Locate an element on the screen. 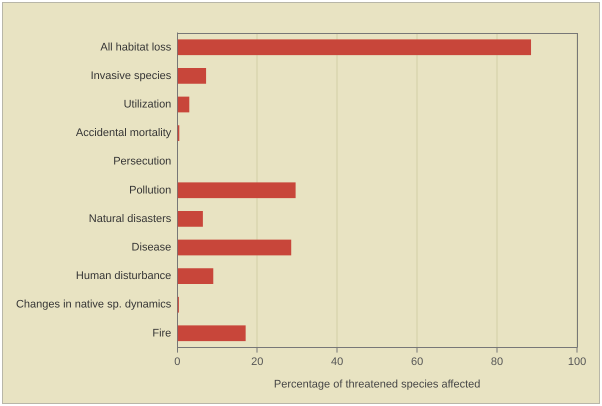 The width and height of the screenshot is (602, 406). x-tick-label: 60 is located at coordinates (417, 362).